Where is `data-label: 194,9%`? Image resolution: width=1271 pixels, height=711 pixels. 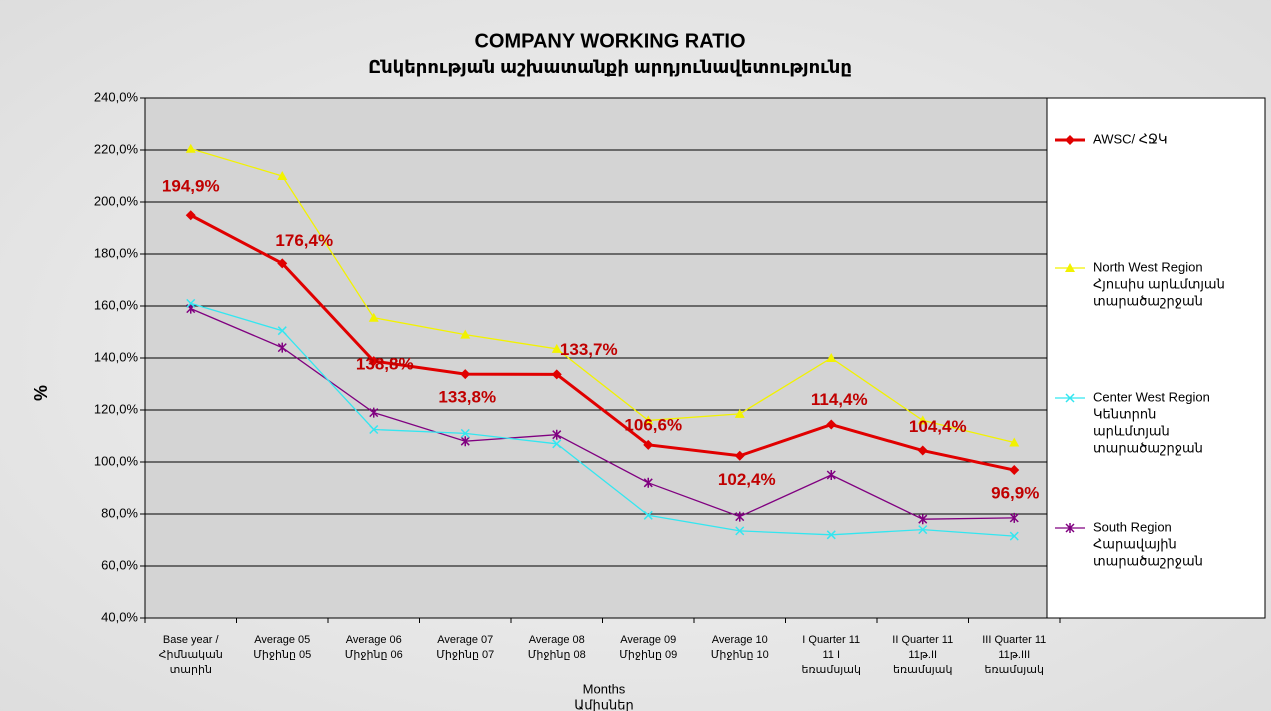 data-label: 194,9% is located at coordinates (191, 186).